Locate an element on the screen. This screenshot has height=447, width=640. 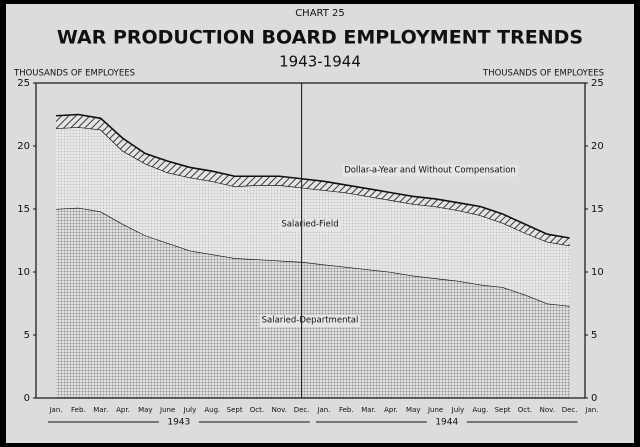
y2-tick-label: 20 is located at coordinates (597, 146).